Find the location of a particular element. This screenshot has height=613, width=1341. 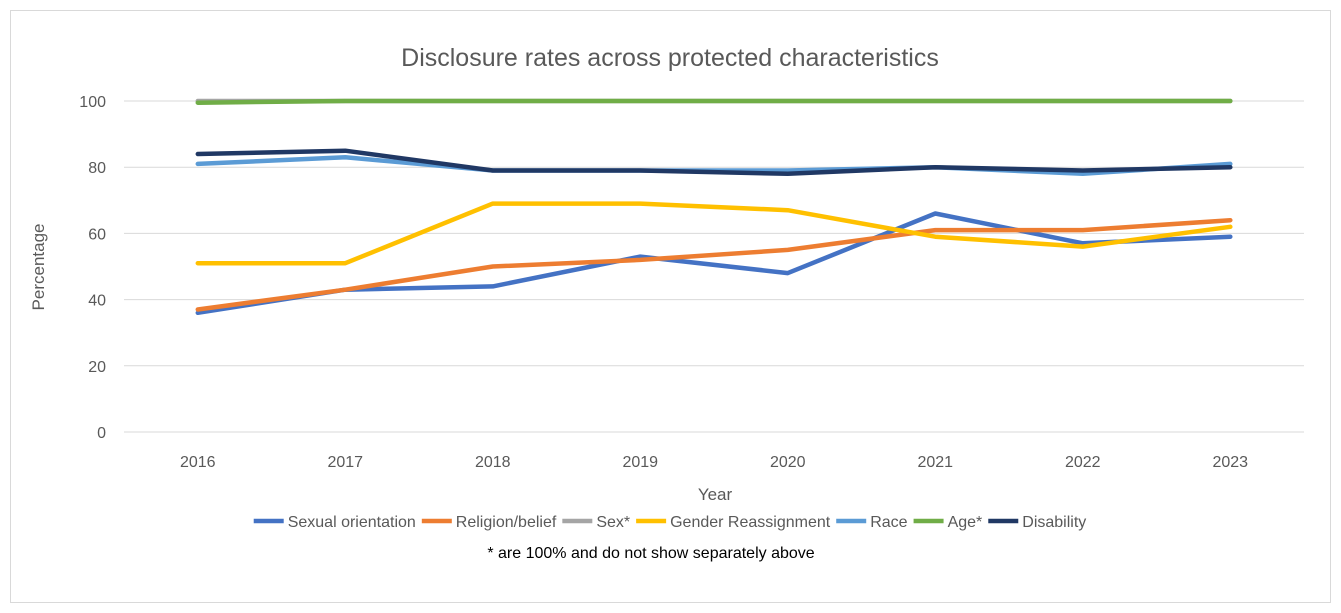

x-tick-label: 2016 is located at coordinates (198, 462).